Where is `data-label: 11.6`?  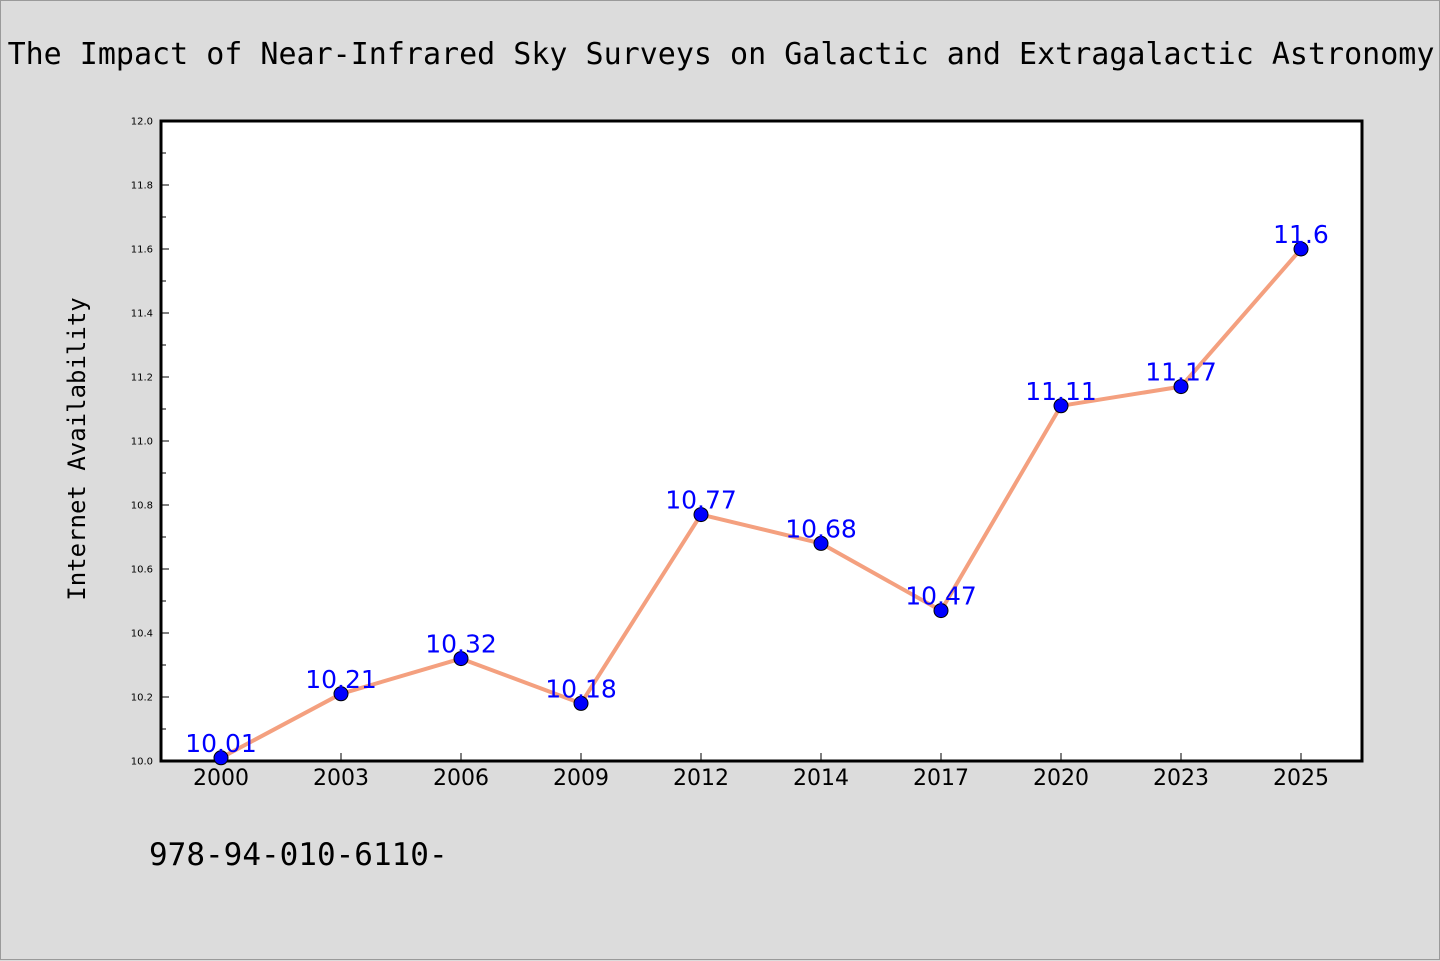
data-label: 11.6 is located at coordinates (1301, 234).